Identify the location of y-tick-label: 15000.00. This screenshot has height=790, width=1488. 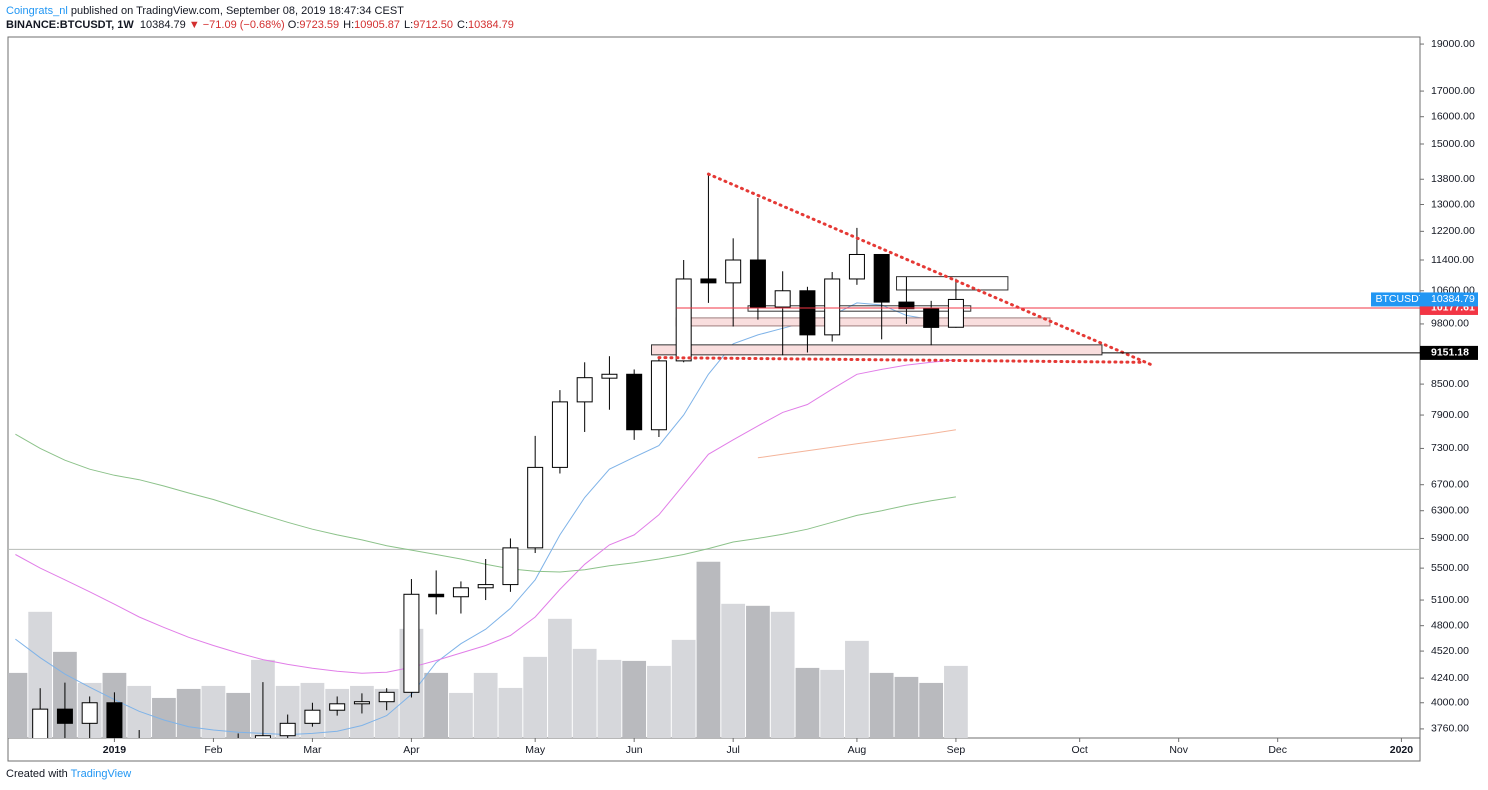
(1453, 144).